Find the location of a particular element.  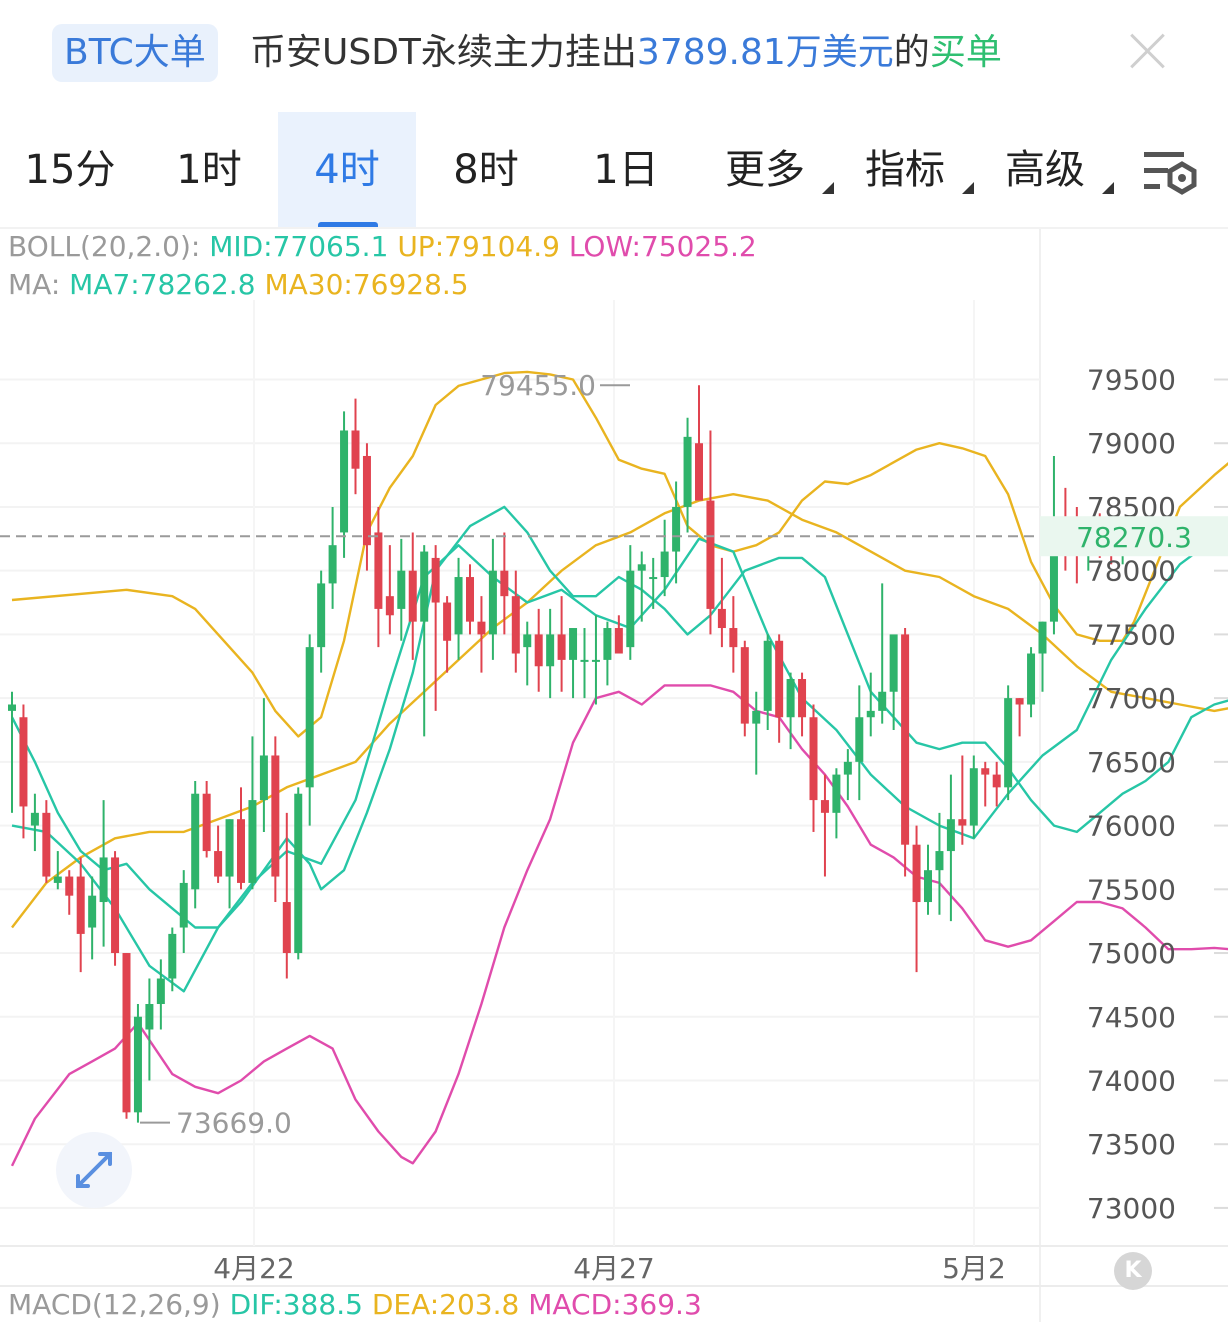

order-alert-banner: BTC大单 币安USDT永续主力挂出3789.81万美元的买单 is located at coordinates (614, 54).